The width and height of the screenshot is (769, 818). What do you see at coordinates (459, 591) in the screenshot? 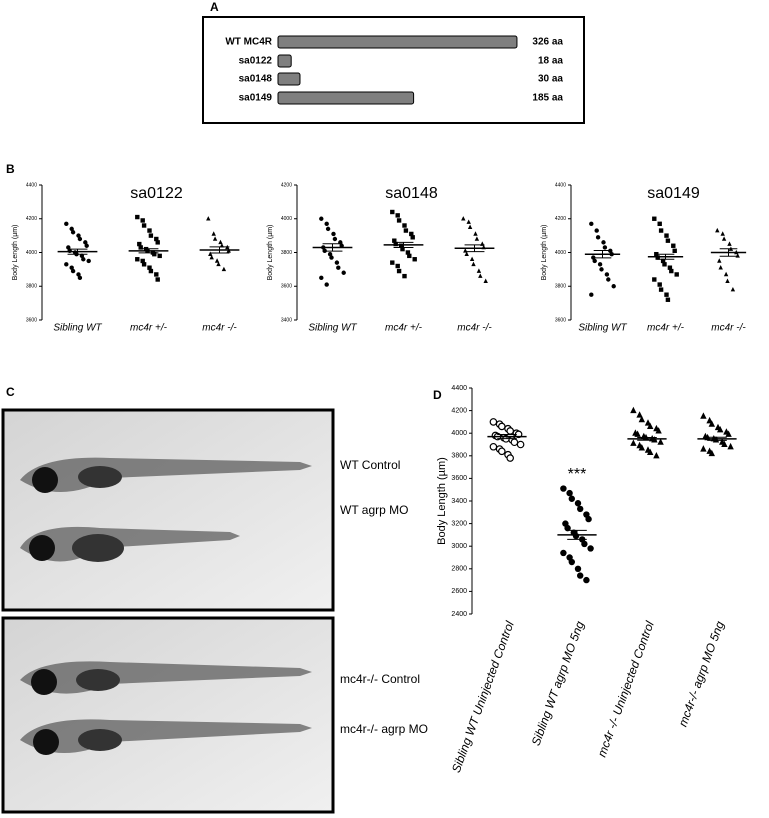
I see `y-tick-label: 2600` at bounding box center [459, 591].